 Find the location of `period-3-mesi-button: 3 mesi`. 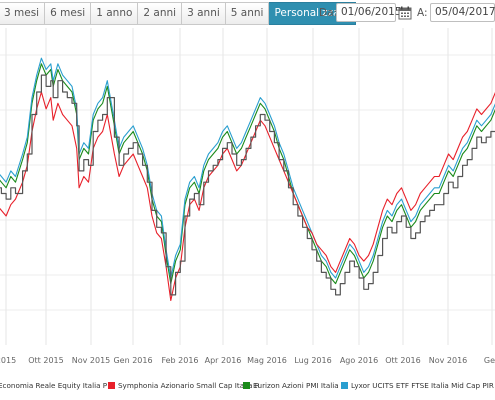

period-3-mesi-button: 3 mesi is located at coordinates (23, 13).